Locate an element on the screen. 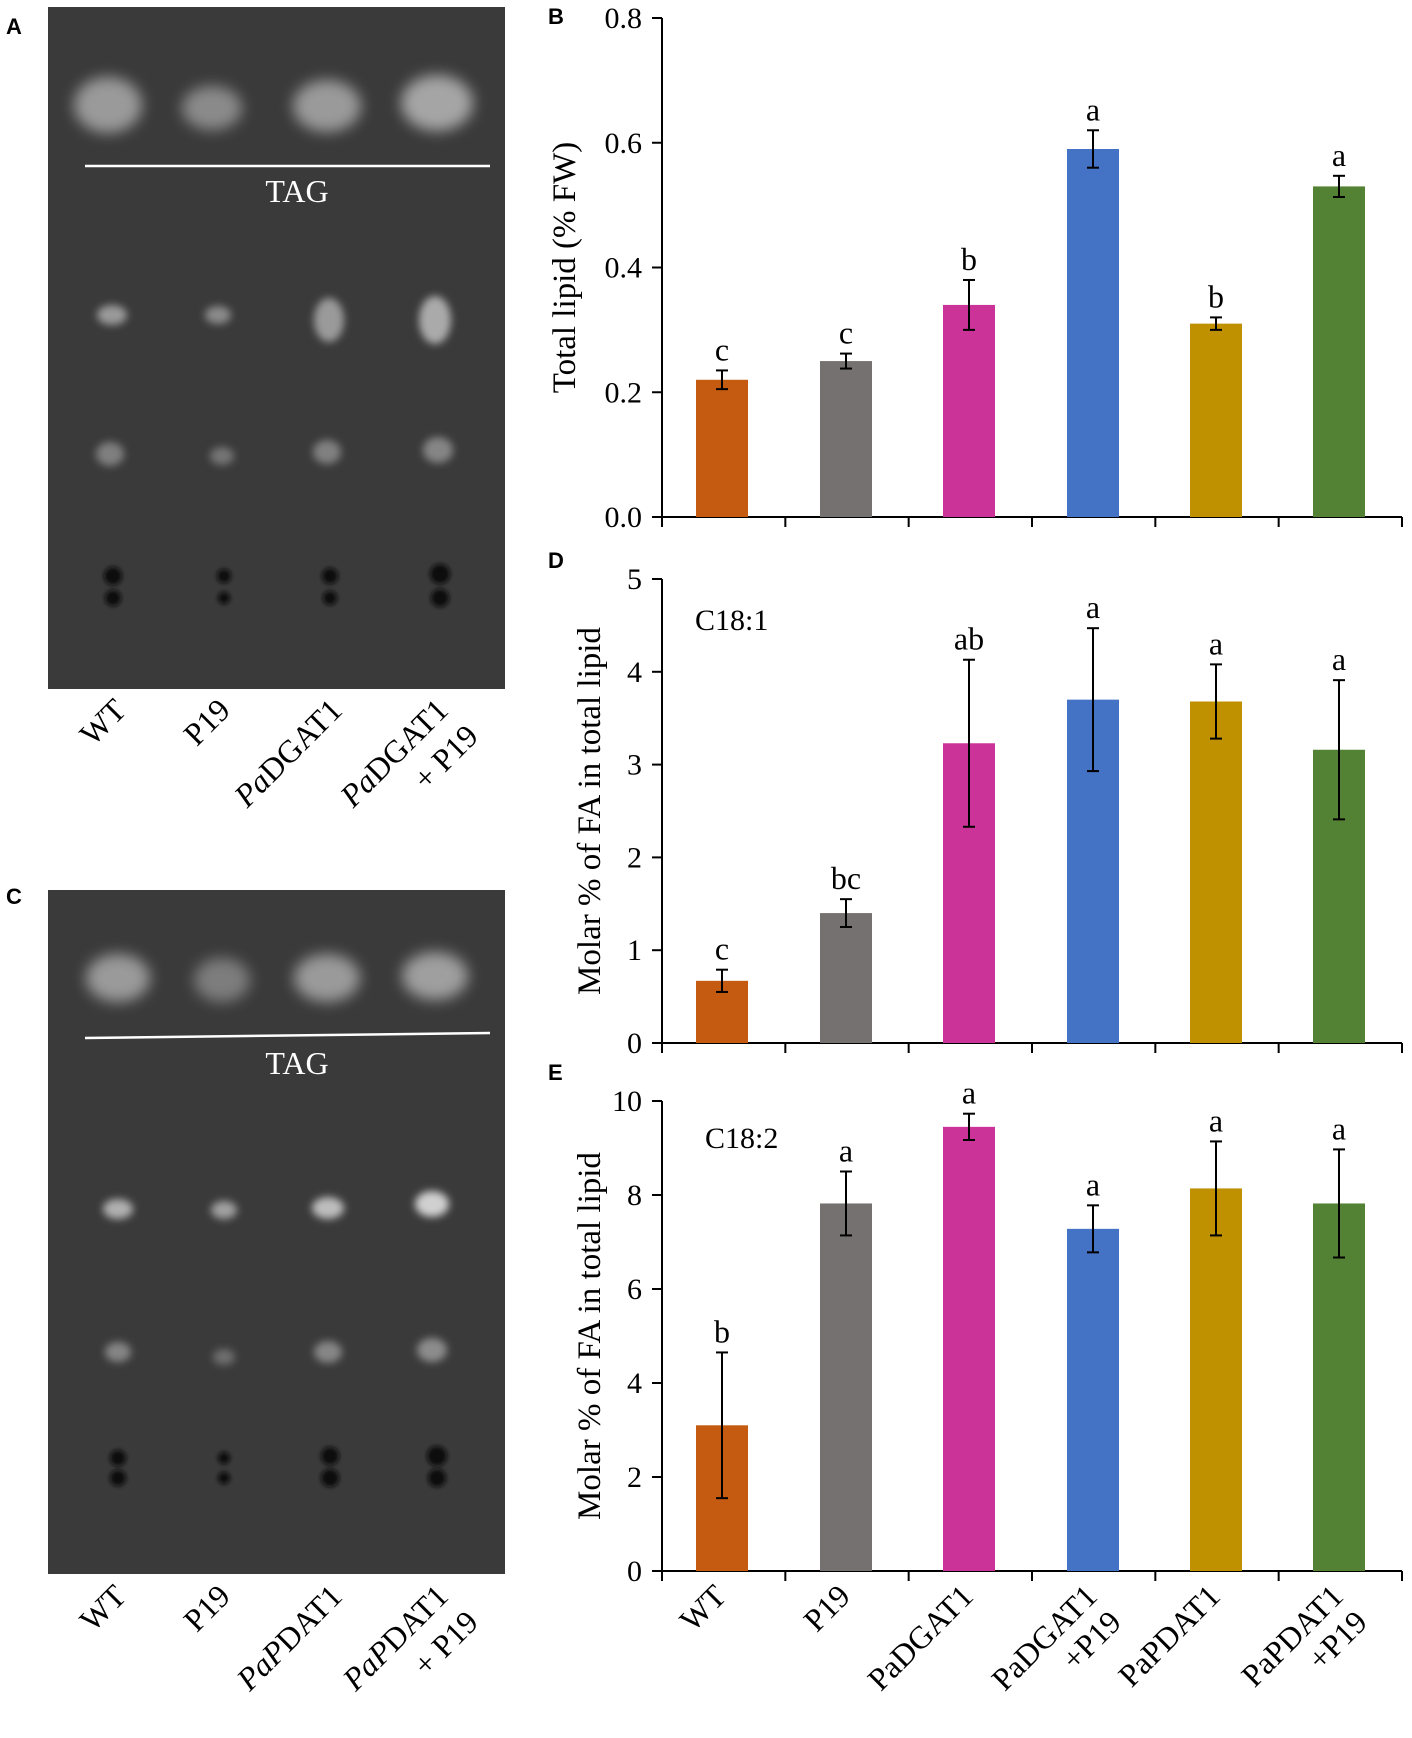 The height and width of the screenshot is (1738, 1412). significance-label: bc is located at coordinates (846, 878).